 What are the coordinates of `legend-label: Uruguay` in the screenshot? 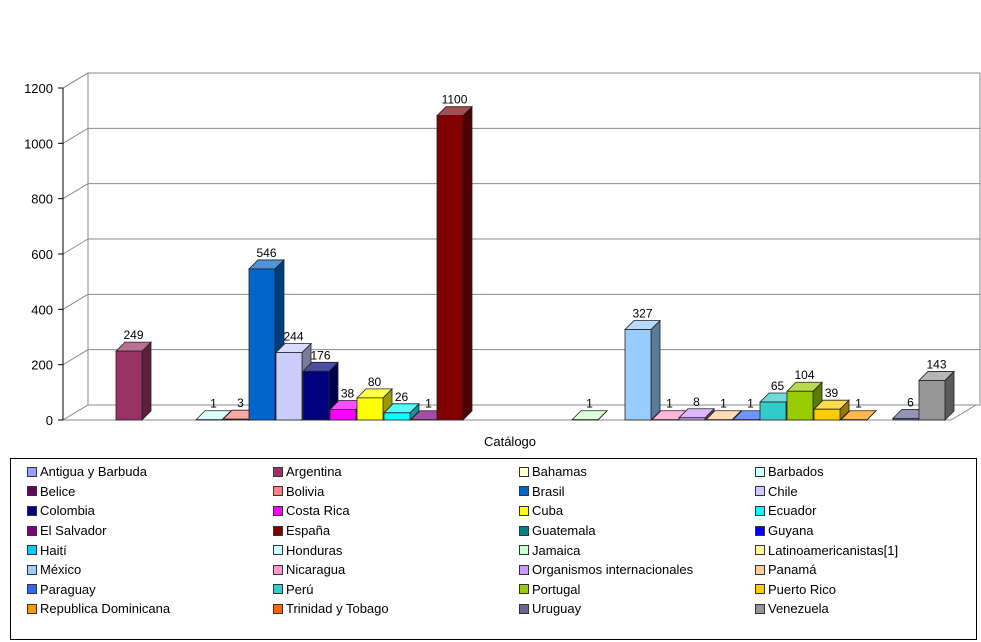 It's located at (557, 609).